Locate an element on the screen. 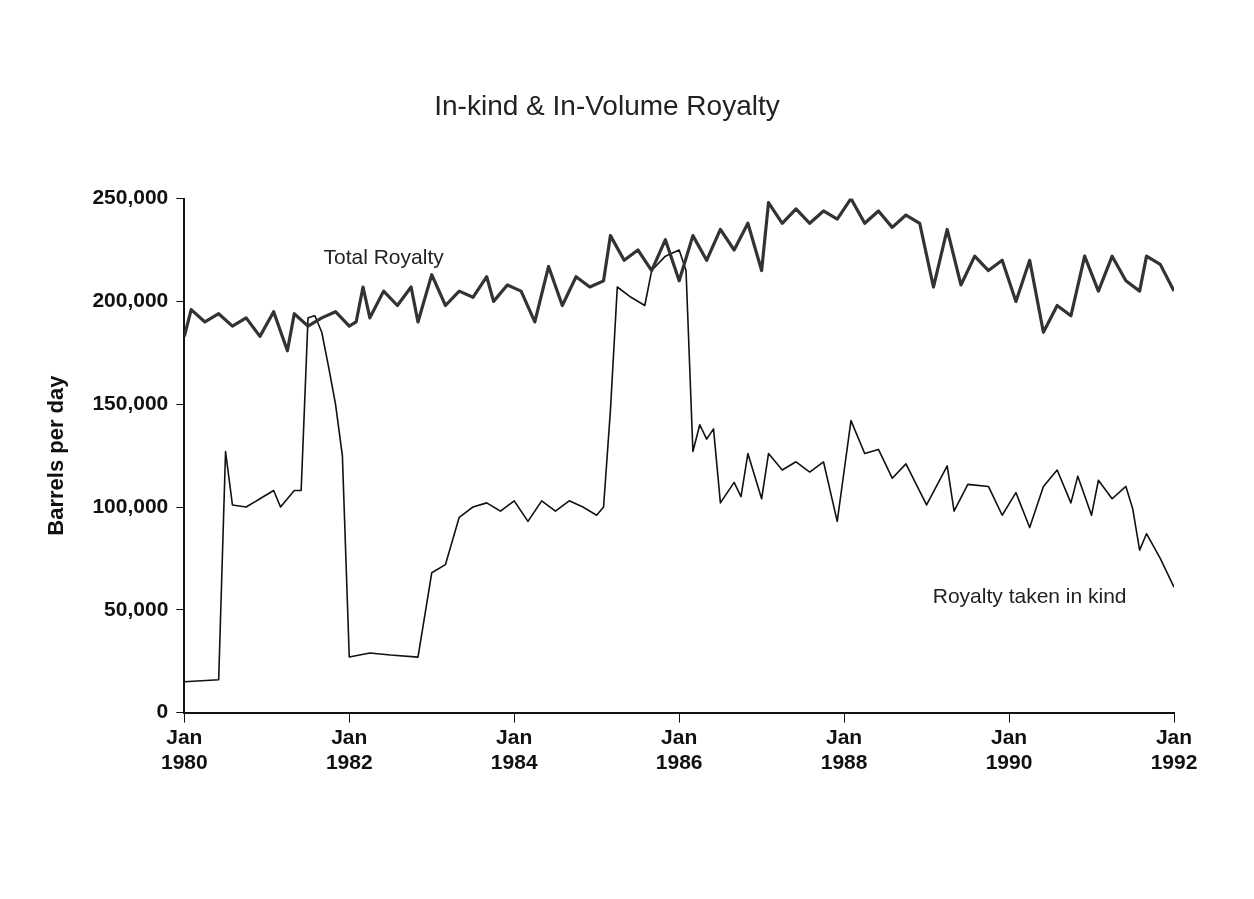  x-tick-label: Jan 1984 is located at coordinates (514, 749).